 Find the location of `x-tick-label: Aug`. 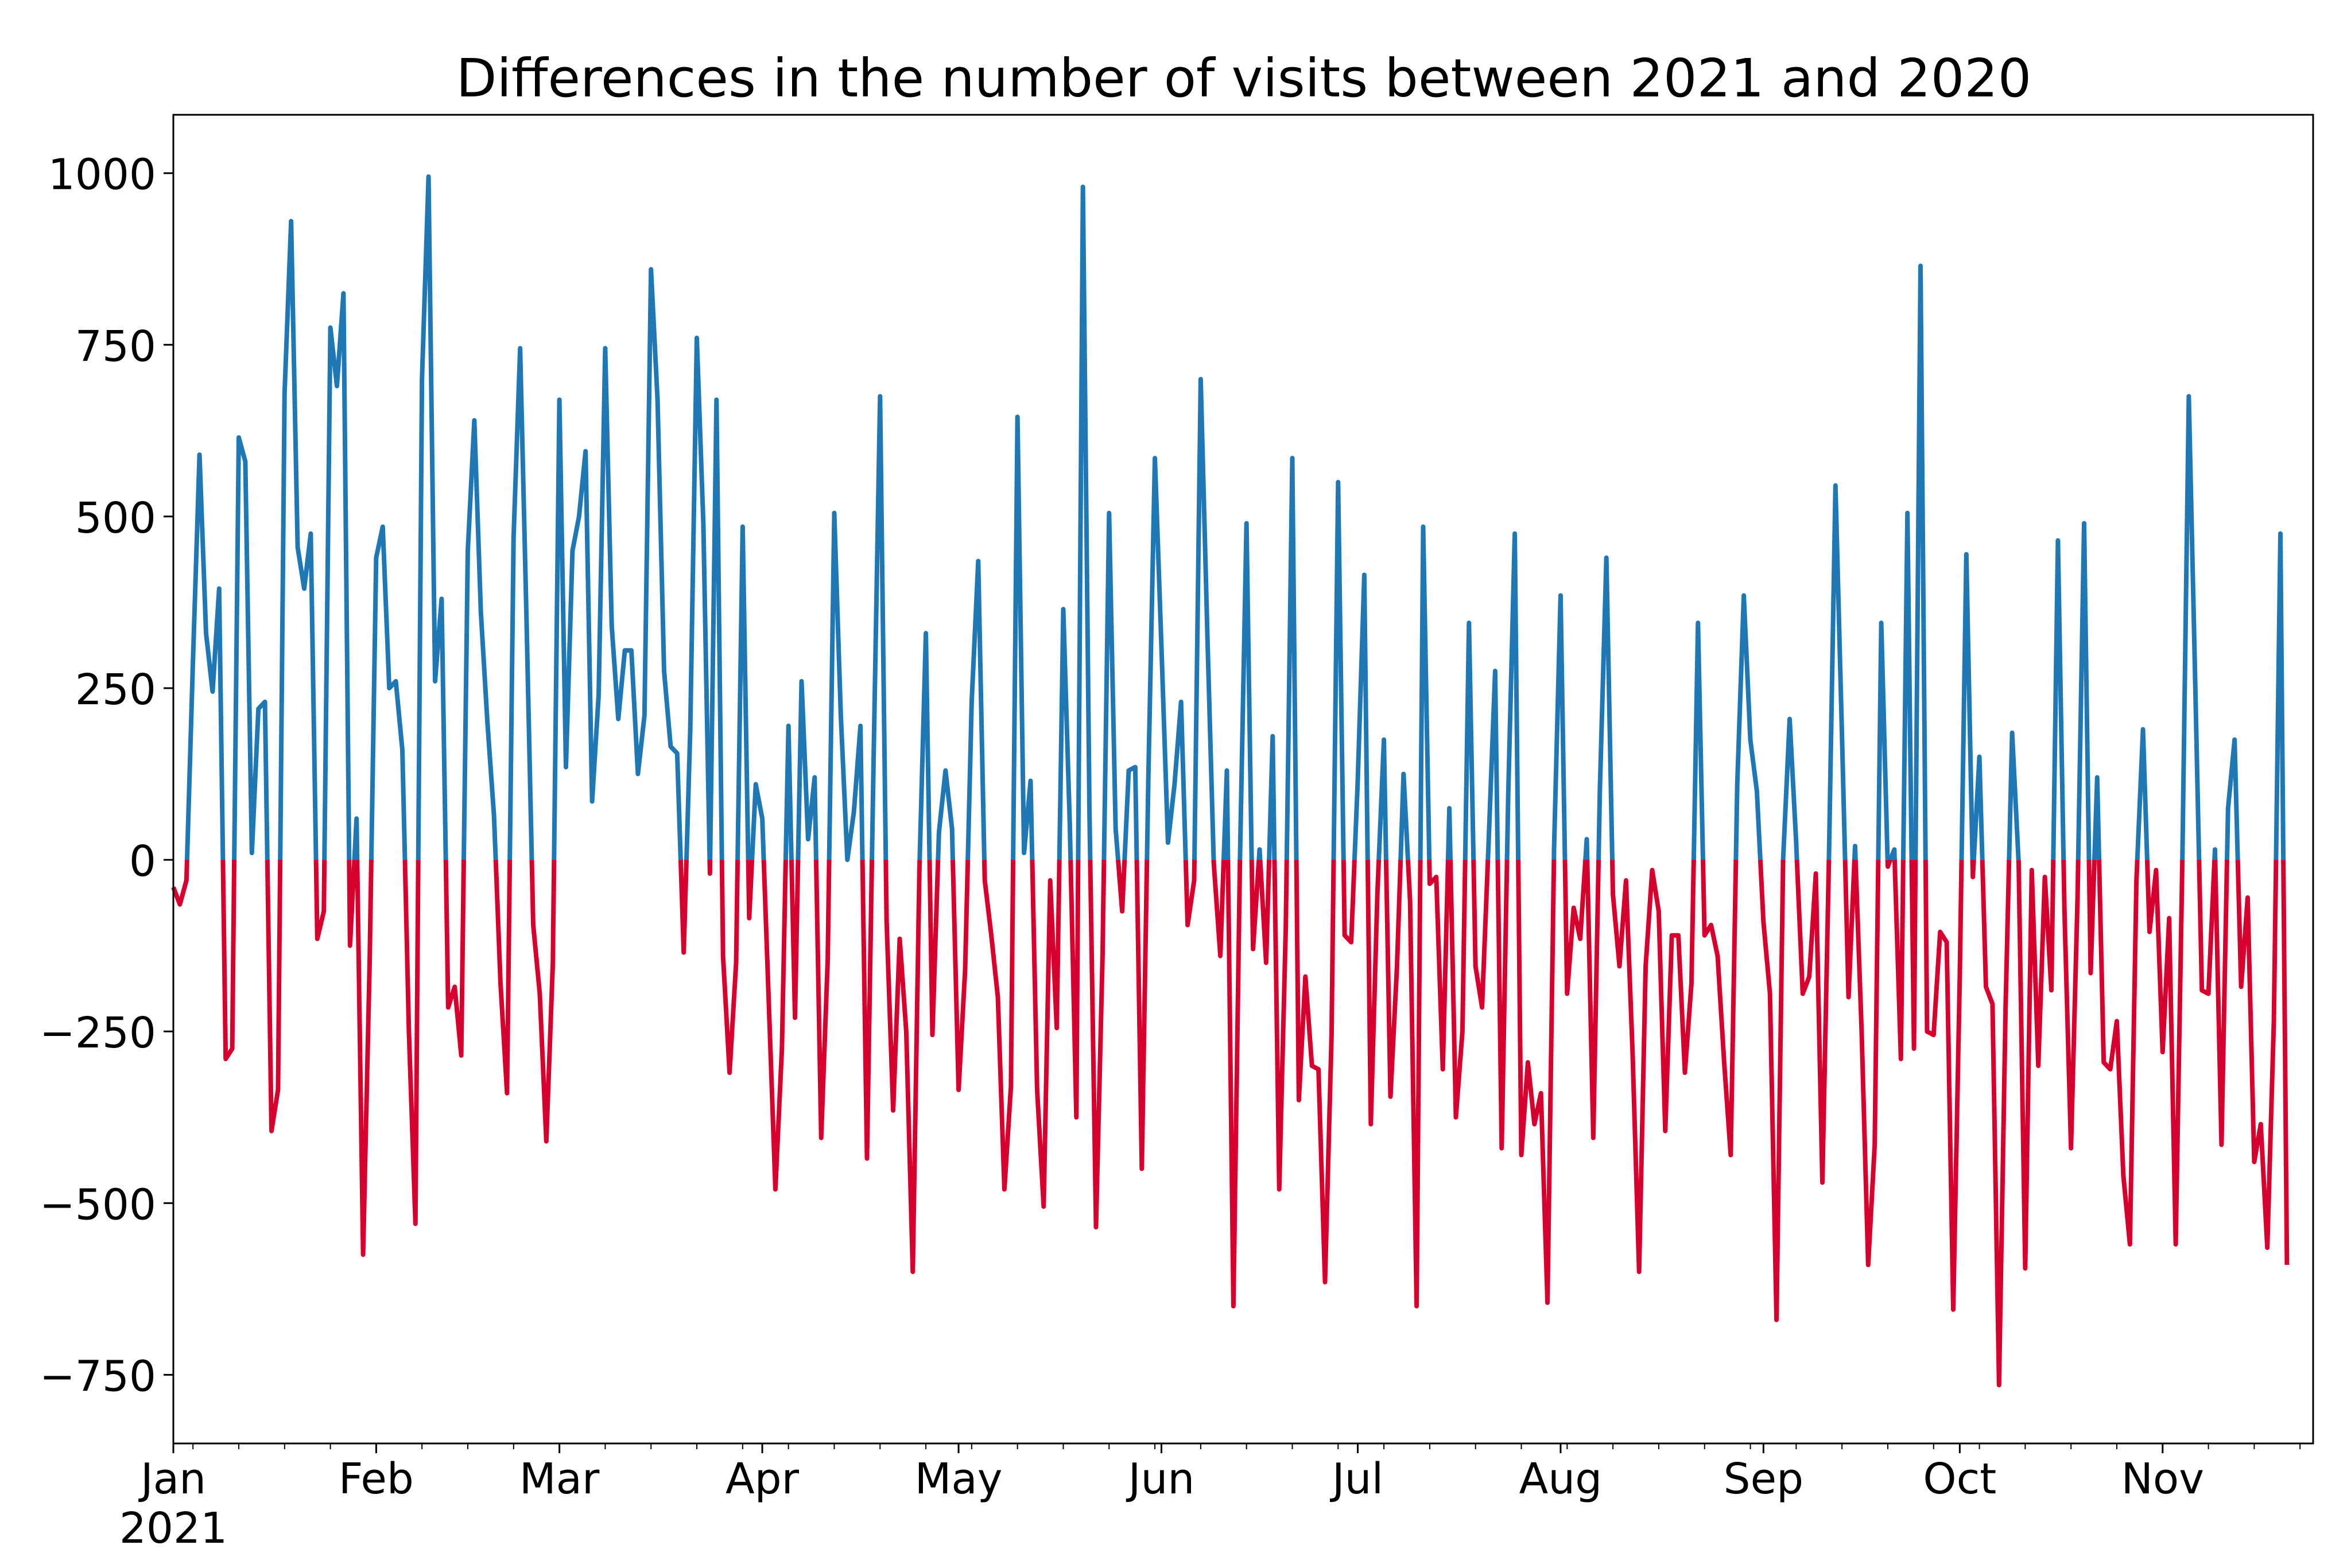

x-tick-label: Aug is located at coordinates (1561, 1479).